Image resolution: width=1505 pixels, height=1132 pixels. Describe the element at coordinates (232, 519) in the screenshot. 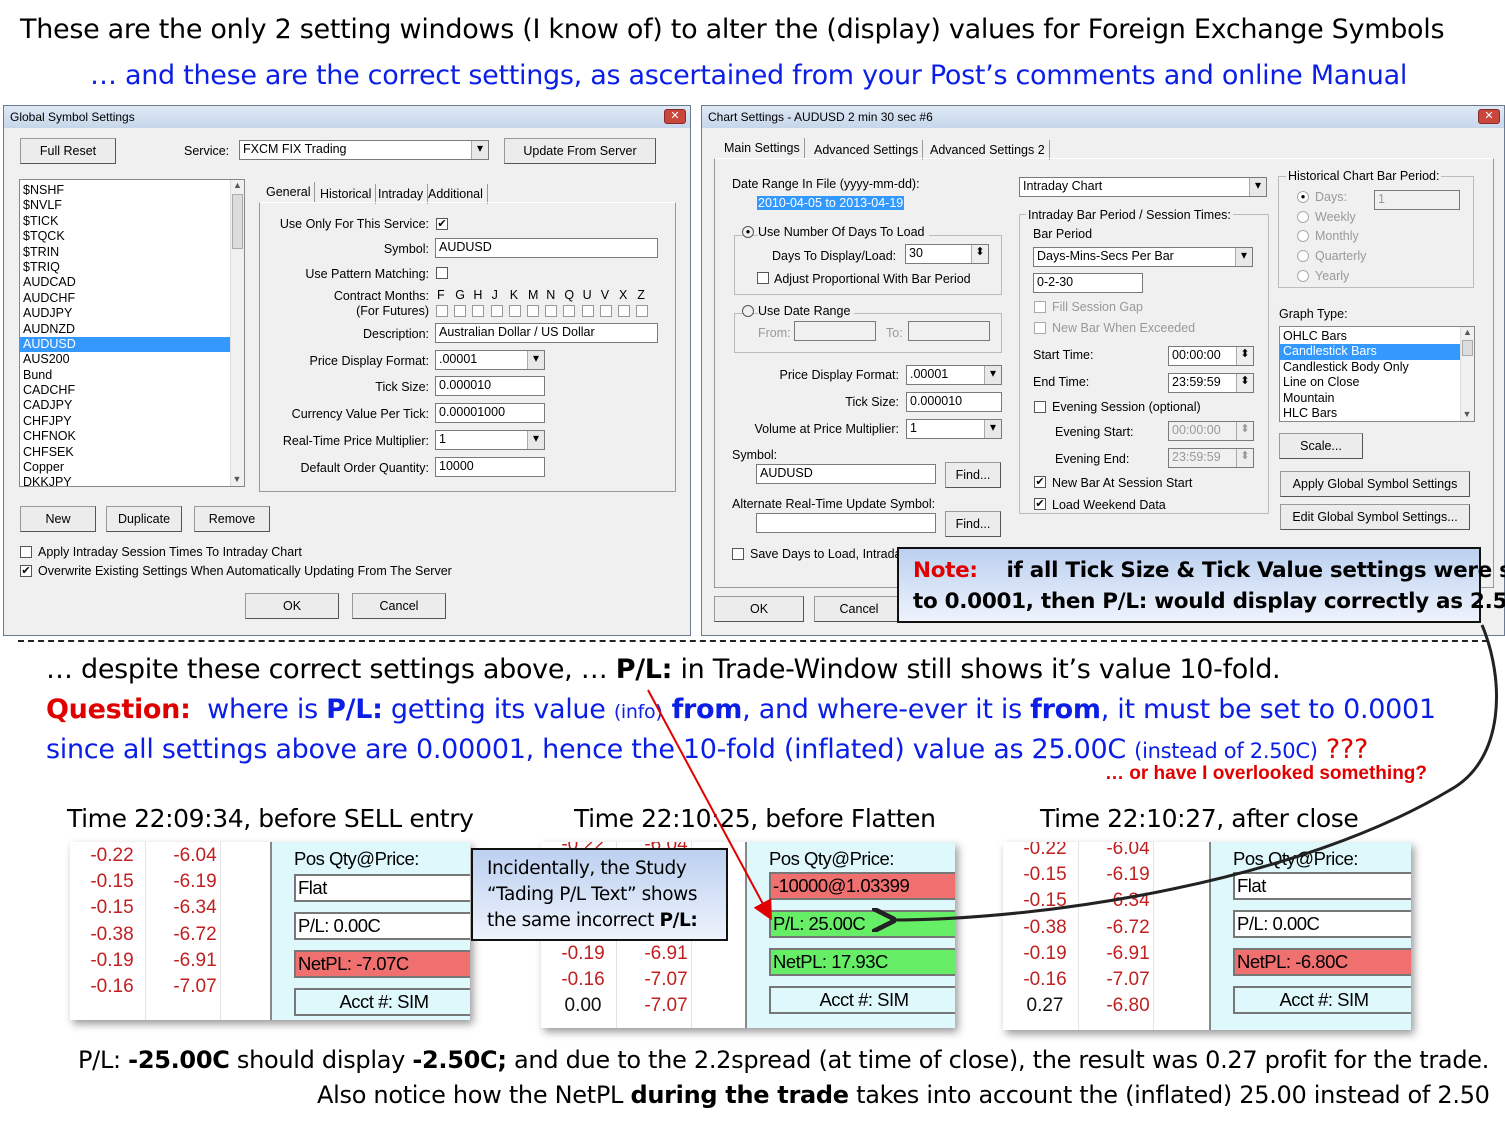

I see `remove-button: Remove` at that location.